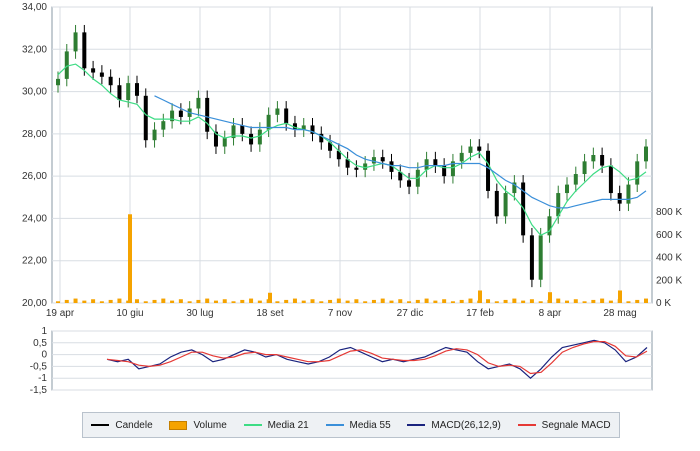  I want to click on x-tick-label: 17 feb, so click(480, 313).